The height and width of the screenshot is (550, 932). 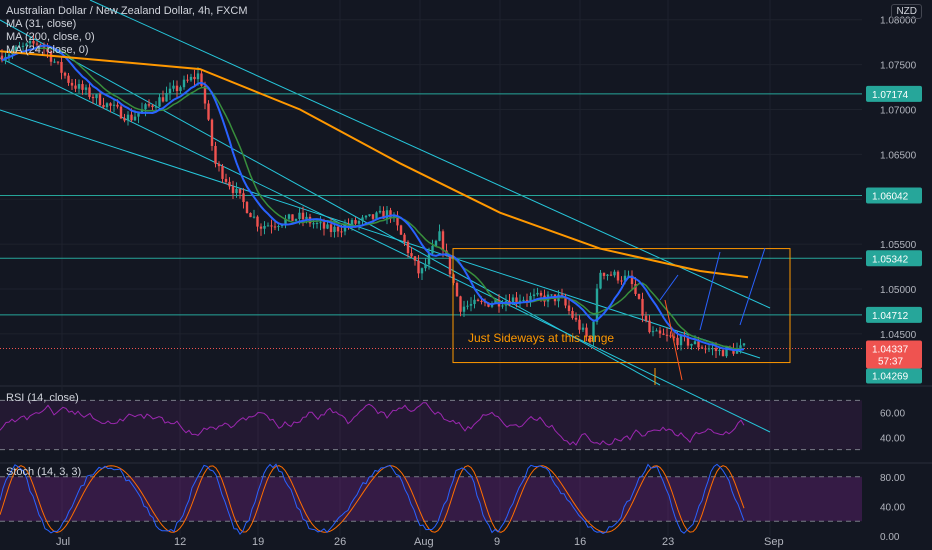 I want to click on price-tick: 1.07000, so click(x=898, y=110).